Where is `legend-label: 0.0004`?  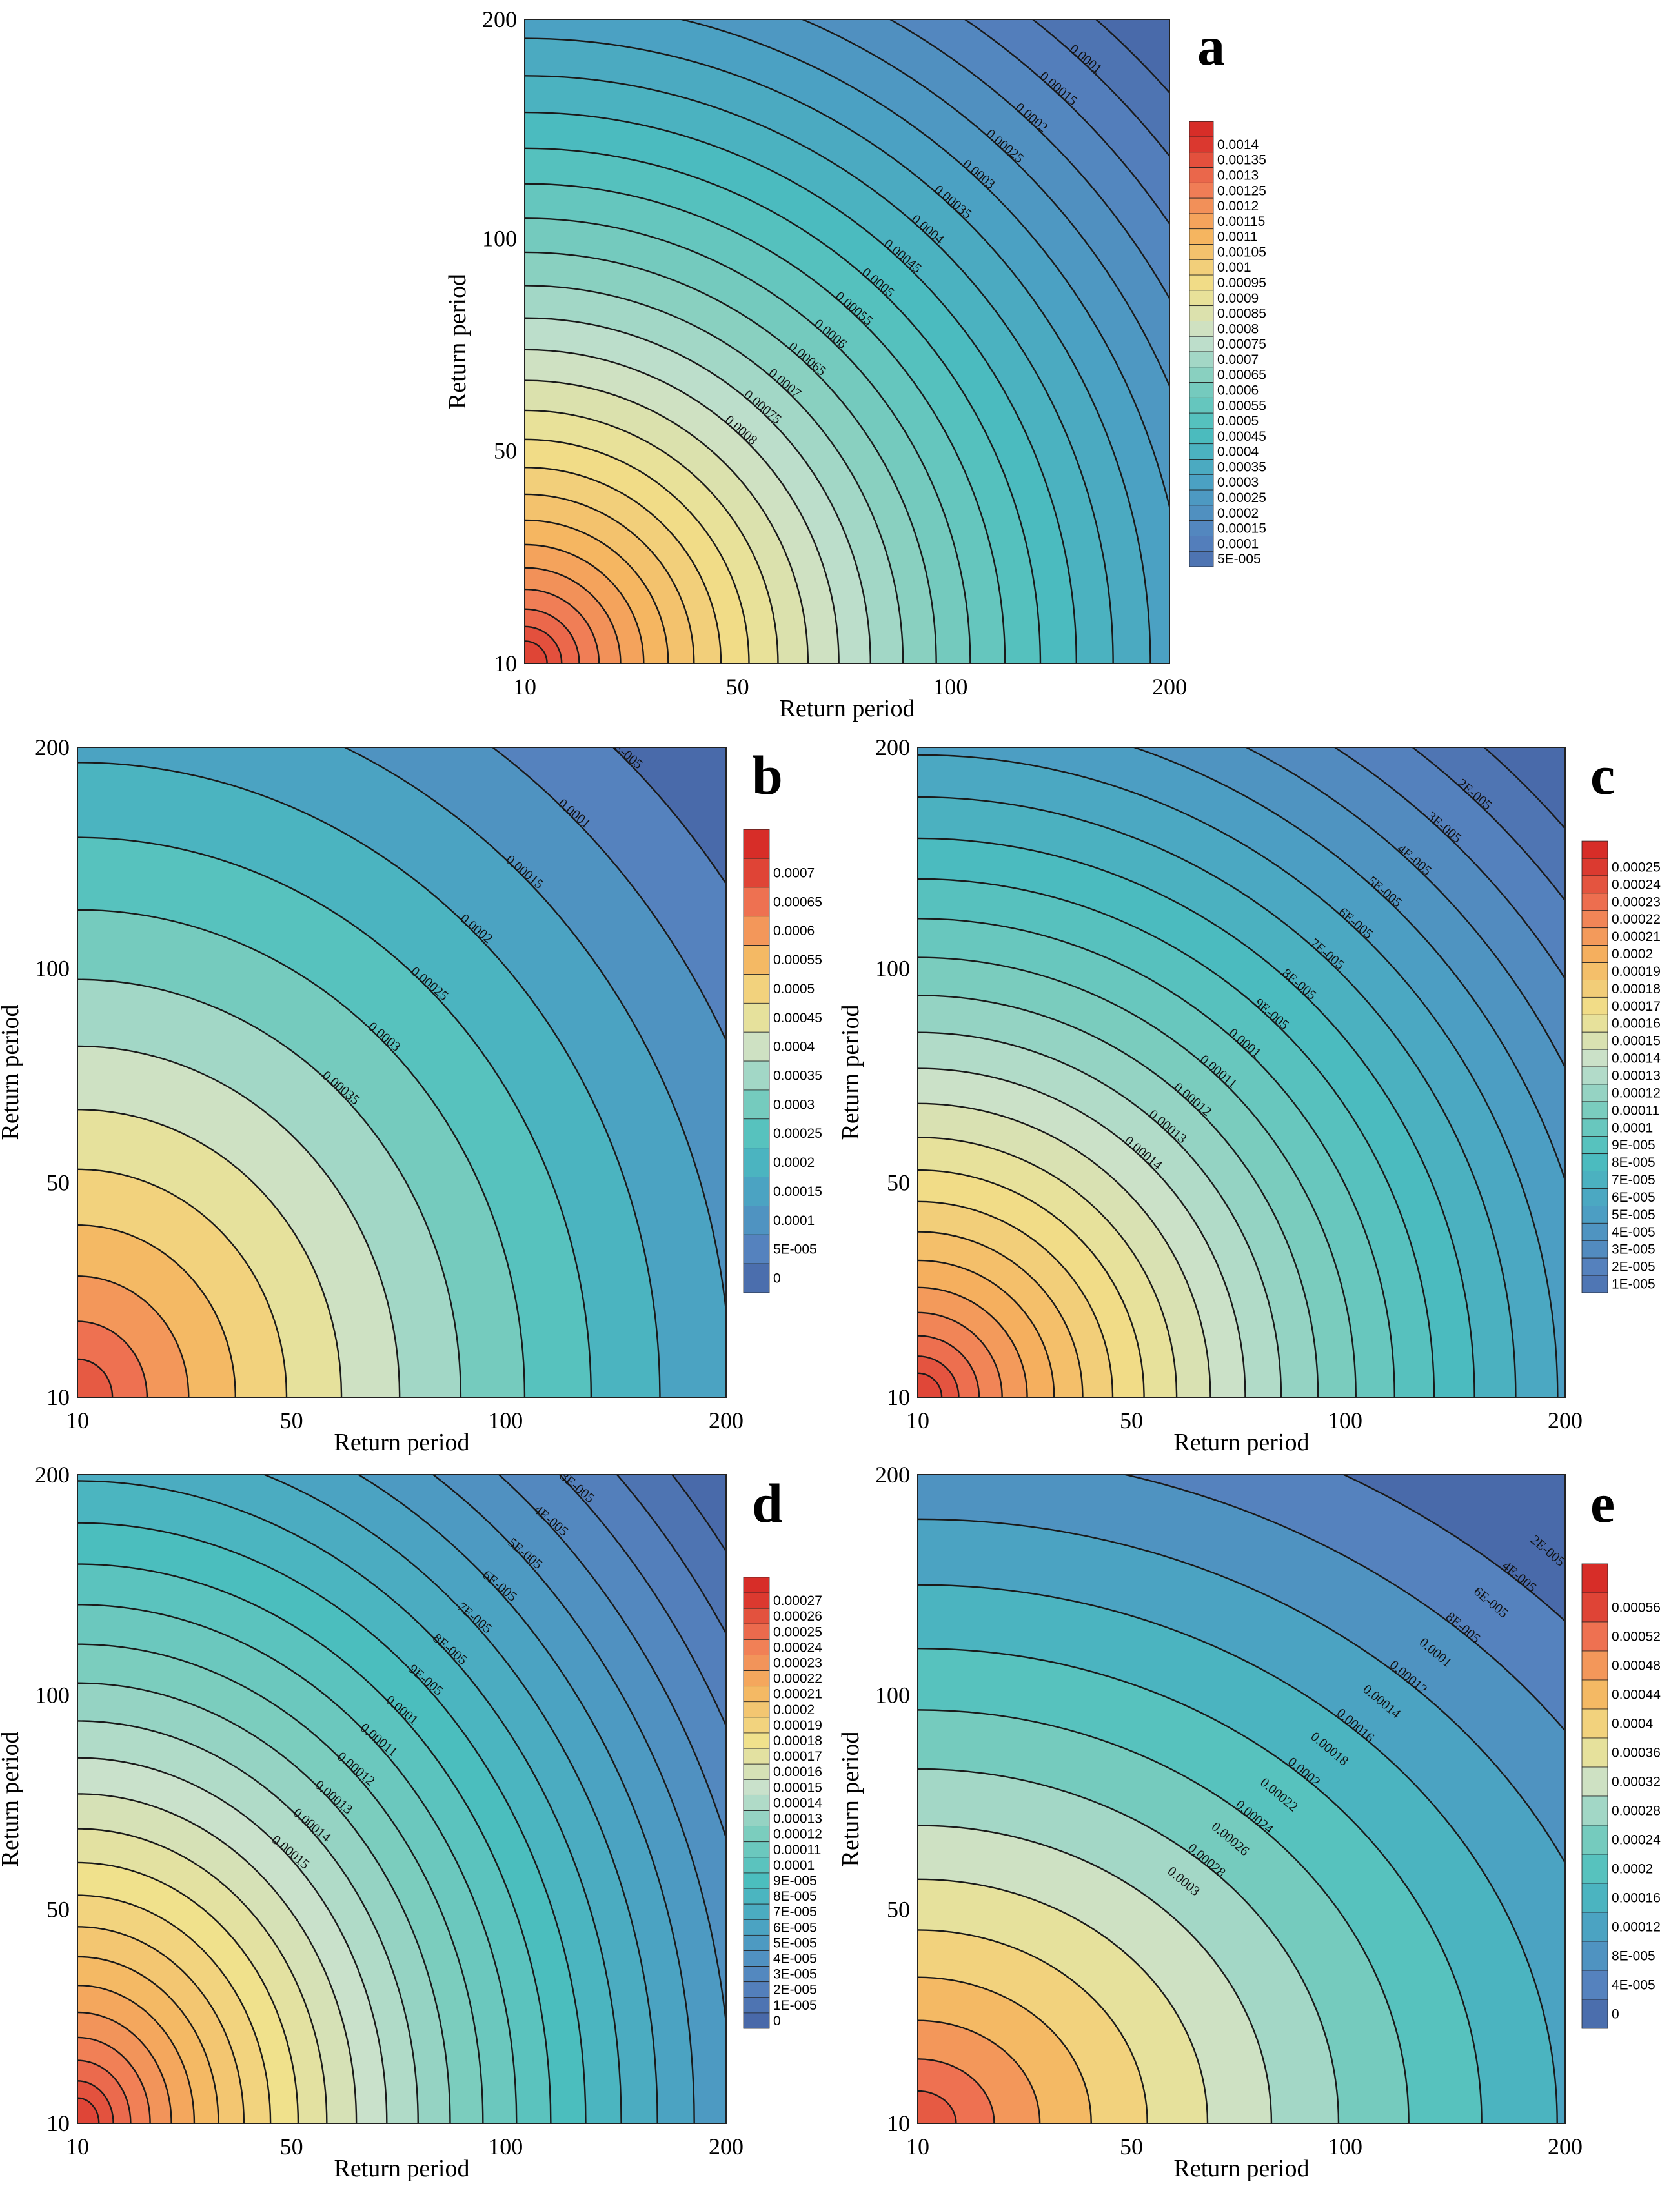
legend-label: 0.0004 is located at coordinates (794, 1047).